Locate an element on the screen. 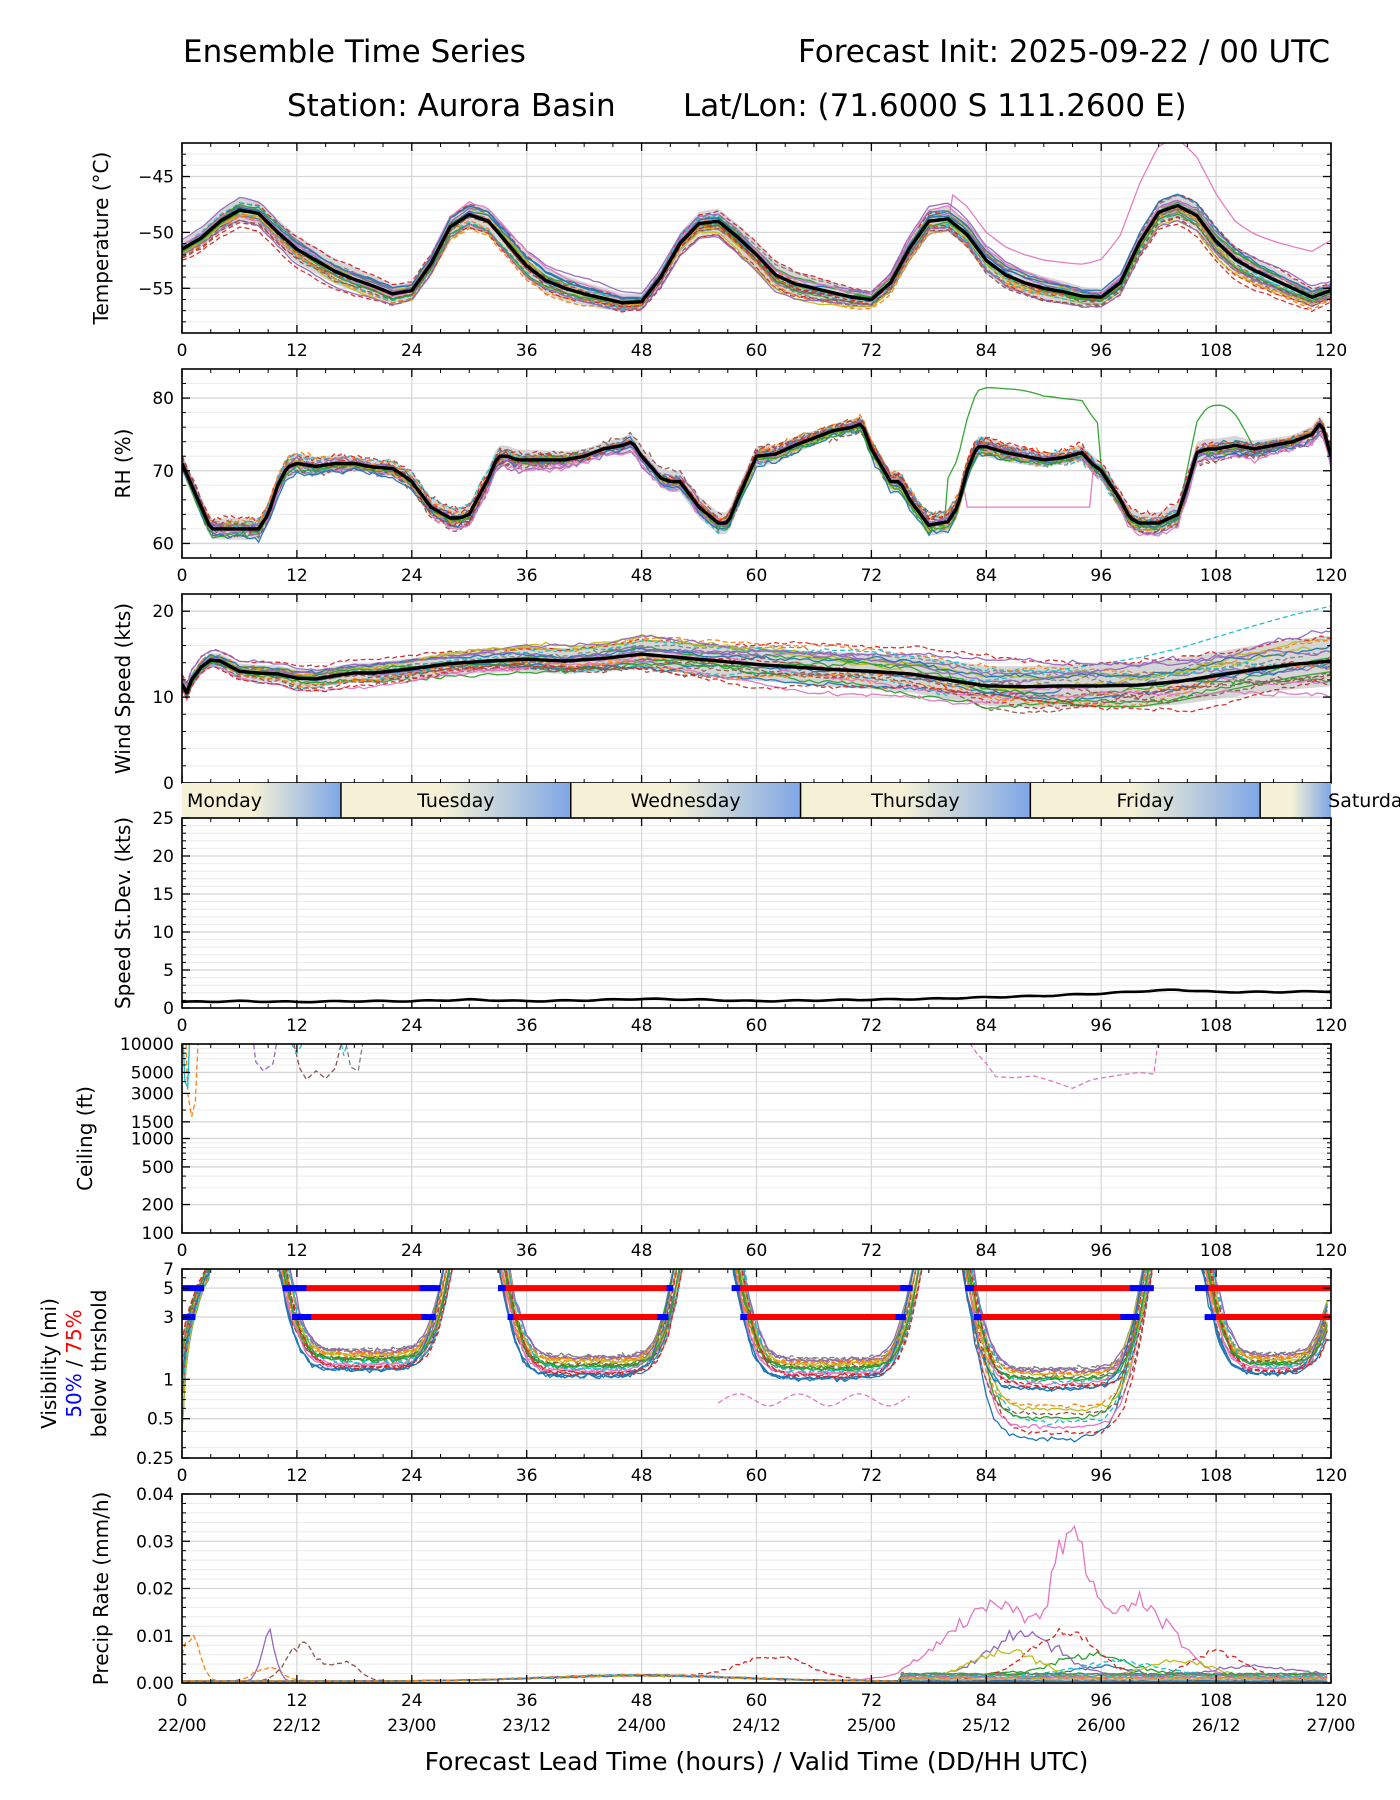 The height and width of the screenshot is (1800, 1400). ceiling-xtick: 96 is located at coordinates (1101, 1251).